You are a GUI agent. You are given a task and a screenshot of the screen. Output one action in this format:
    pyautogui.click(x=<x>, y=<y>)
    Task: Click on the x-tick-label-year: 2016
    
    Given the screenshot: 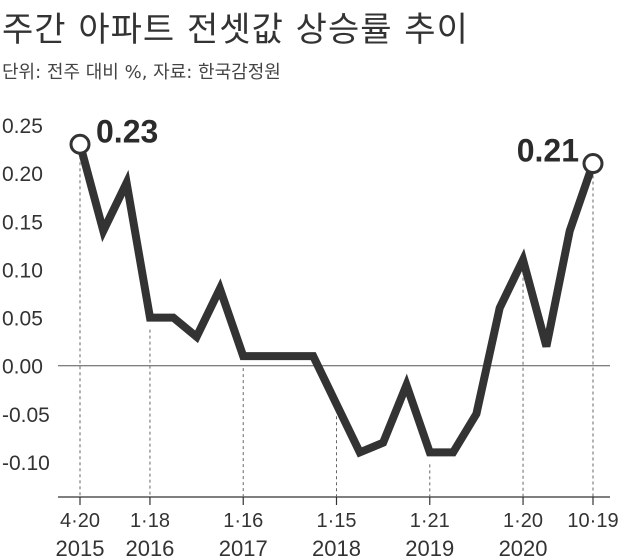 What is the action you would take?
    pyautogui.click(x=149, y=548)
    